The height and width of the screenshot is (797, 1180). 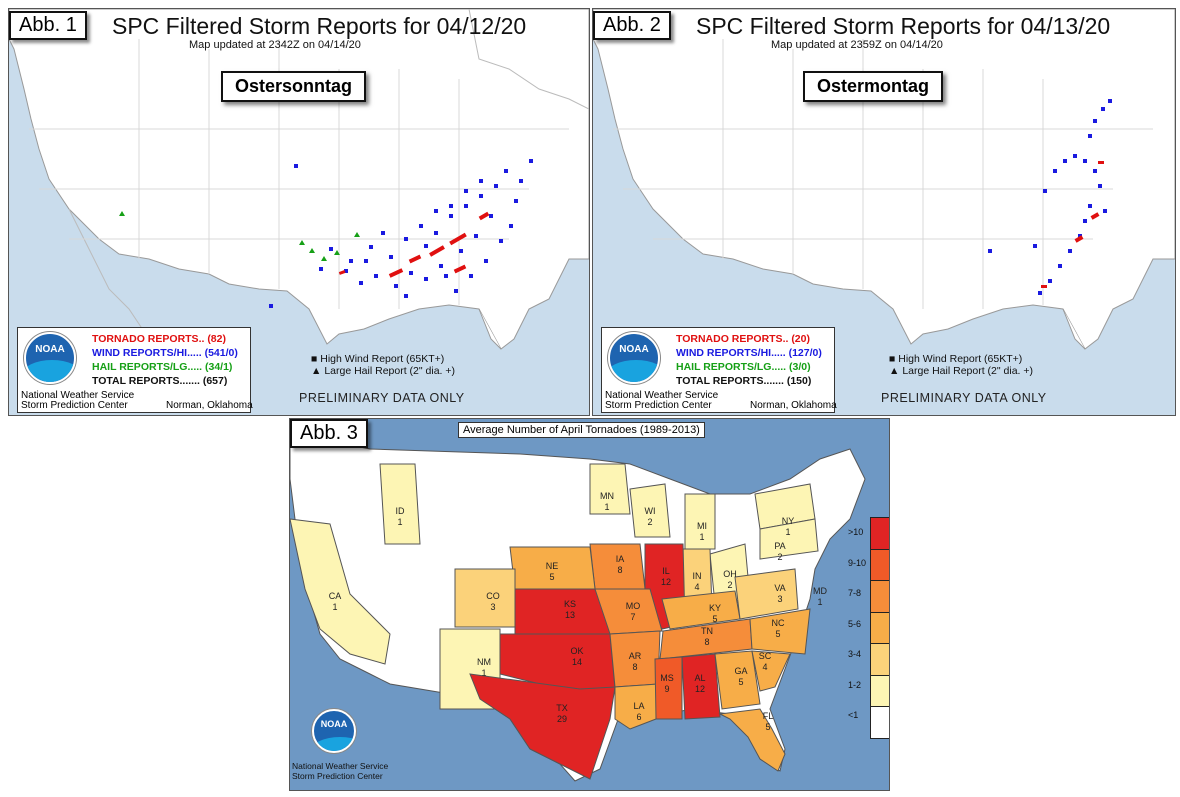 What do you see at coordinates (484, 662) in the screenshot?
I see `state-abbr: NM` at bounding box center [484, 662].